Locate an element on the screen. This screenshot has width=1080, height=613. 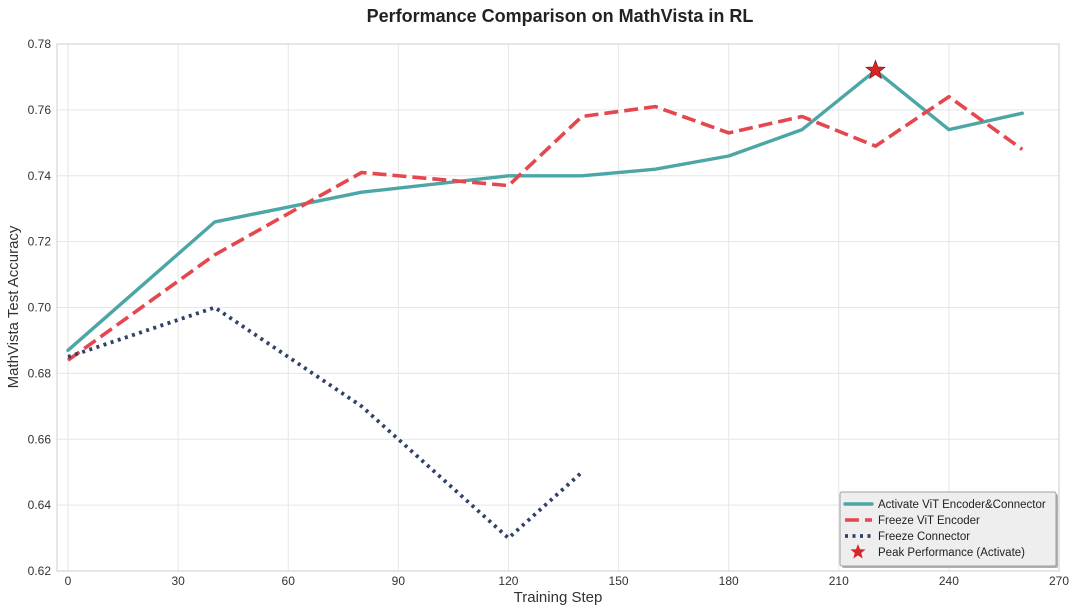
legend-entry-label: Peak Performance (Activate) is located at coordinates (951, 553).